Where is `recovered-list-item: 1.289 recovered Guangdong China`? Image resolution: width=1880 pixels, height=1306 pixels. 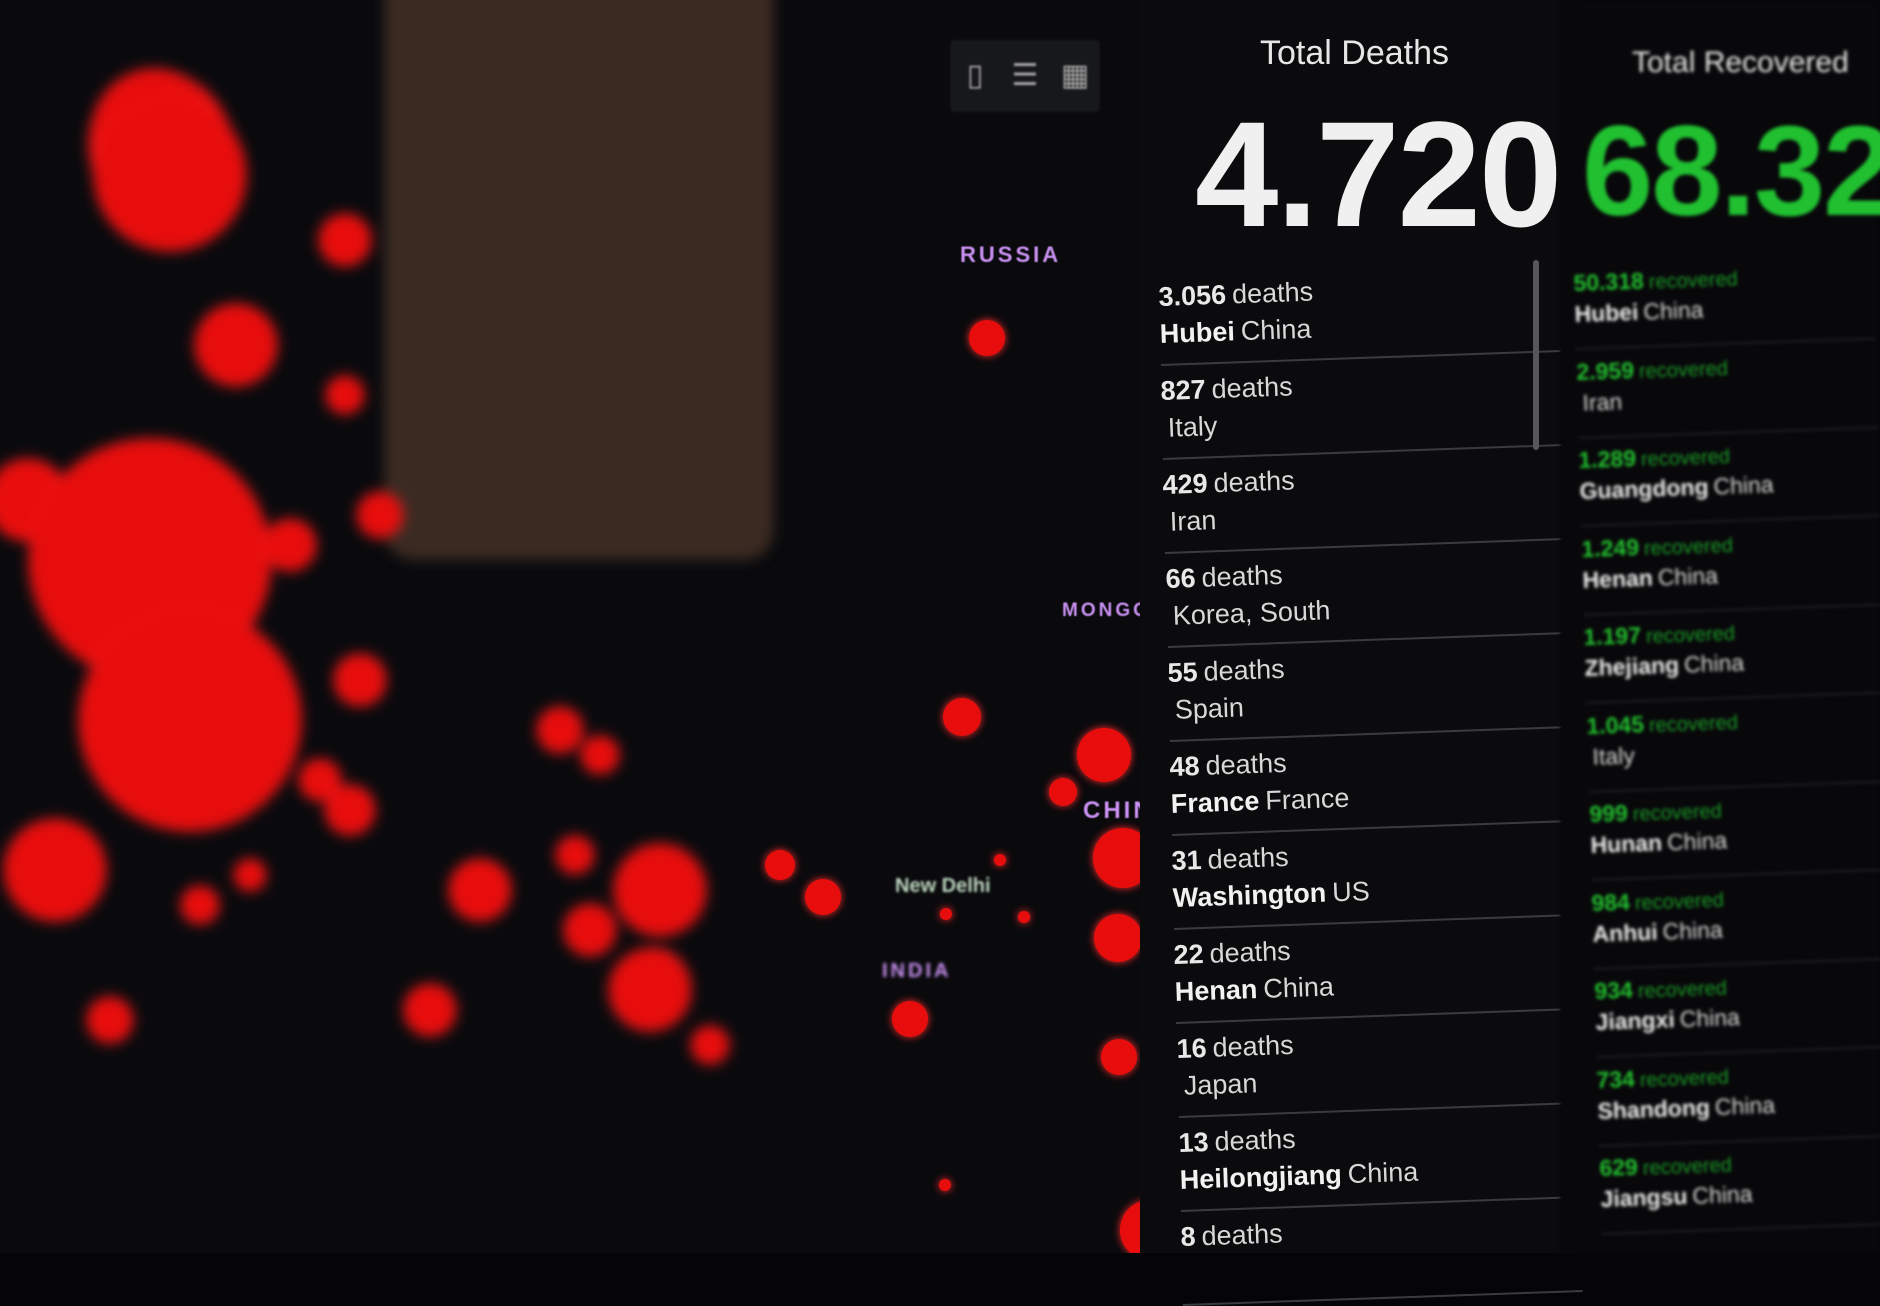 recovered-list-item: 1.289 recovered Guangdong China is located at coordinates (1729, 481).